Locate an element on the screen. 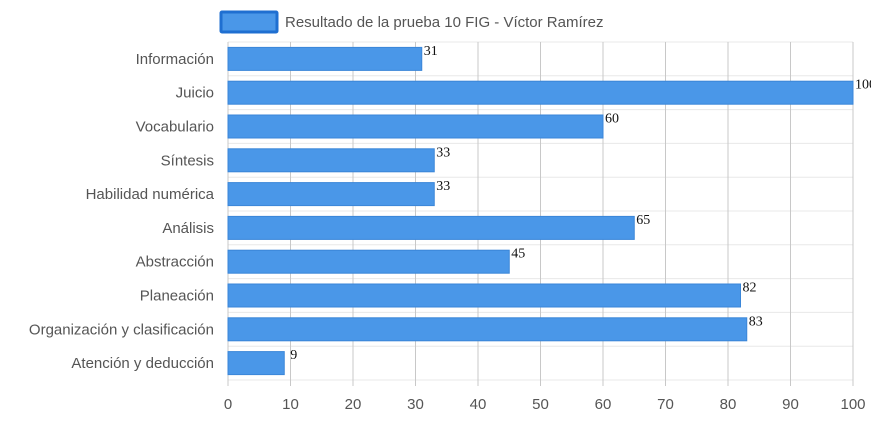 The height and width of the screenshot is (424, 871). data-label: 9 is located at coordinates (293, 355).